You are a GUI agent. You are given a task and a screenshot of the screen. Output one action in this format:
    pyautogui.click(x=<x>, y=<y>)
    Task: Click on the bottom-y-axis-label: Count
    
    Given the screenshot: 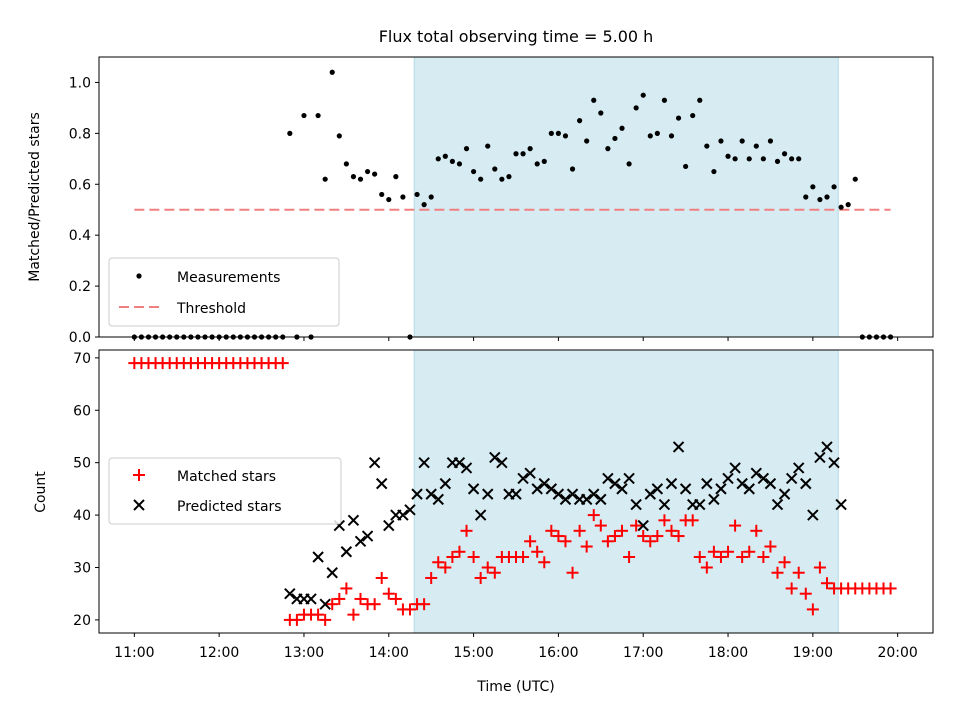 What is the action you would take?
    pyautogui.click(x=41, y=492)
    